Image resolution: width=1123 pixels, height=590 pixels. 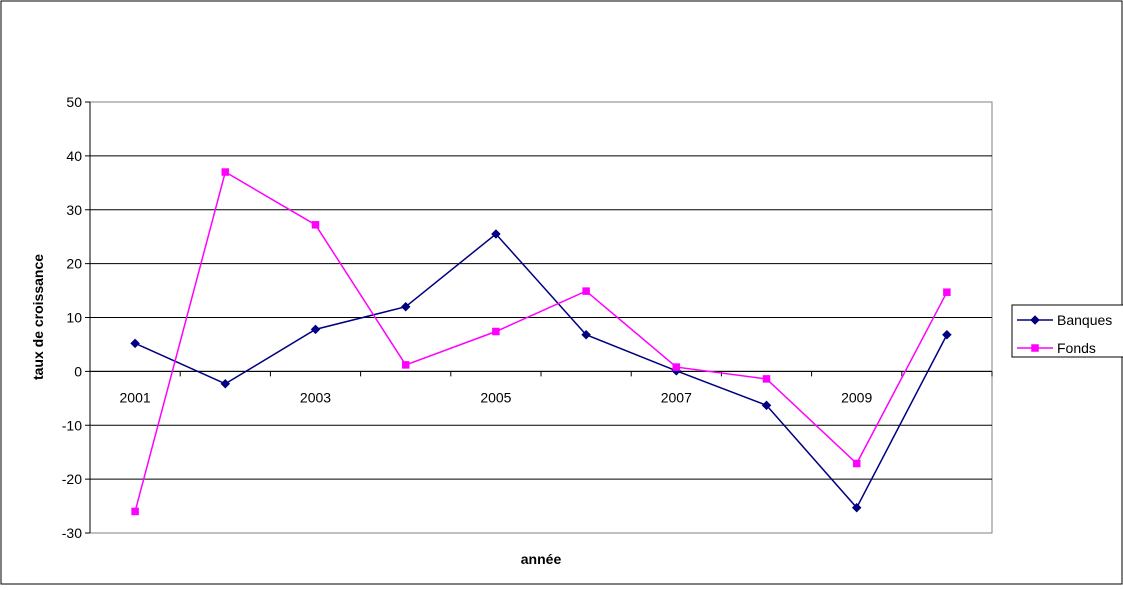 What do you see at coordinates (78, 371) in the screenshot?
I see `y-tick-label: 0` at bounding box center [78, 371].